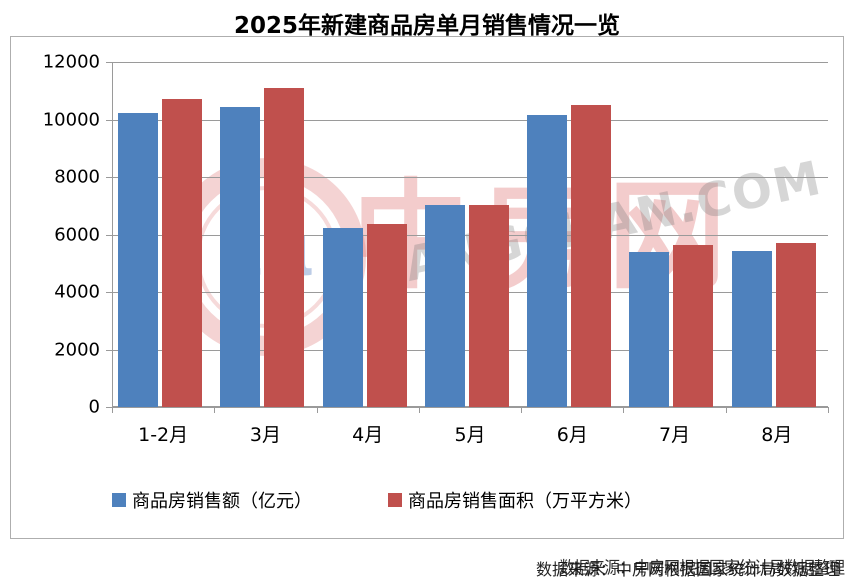 The height and width of the screenshot is (585, 854). I want to click on legend: 商品房销售额（亿元） 商品房销售面积（万平方米）, so click(415, 500).